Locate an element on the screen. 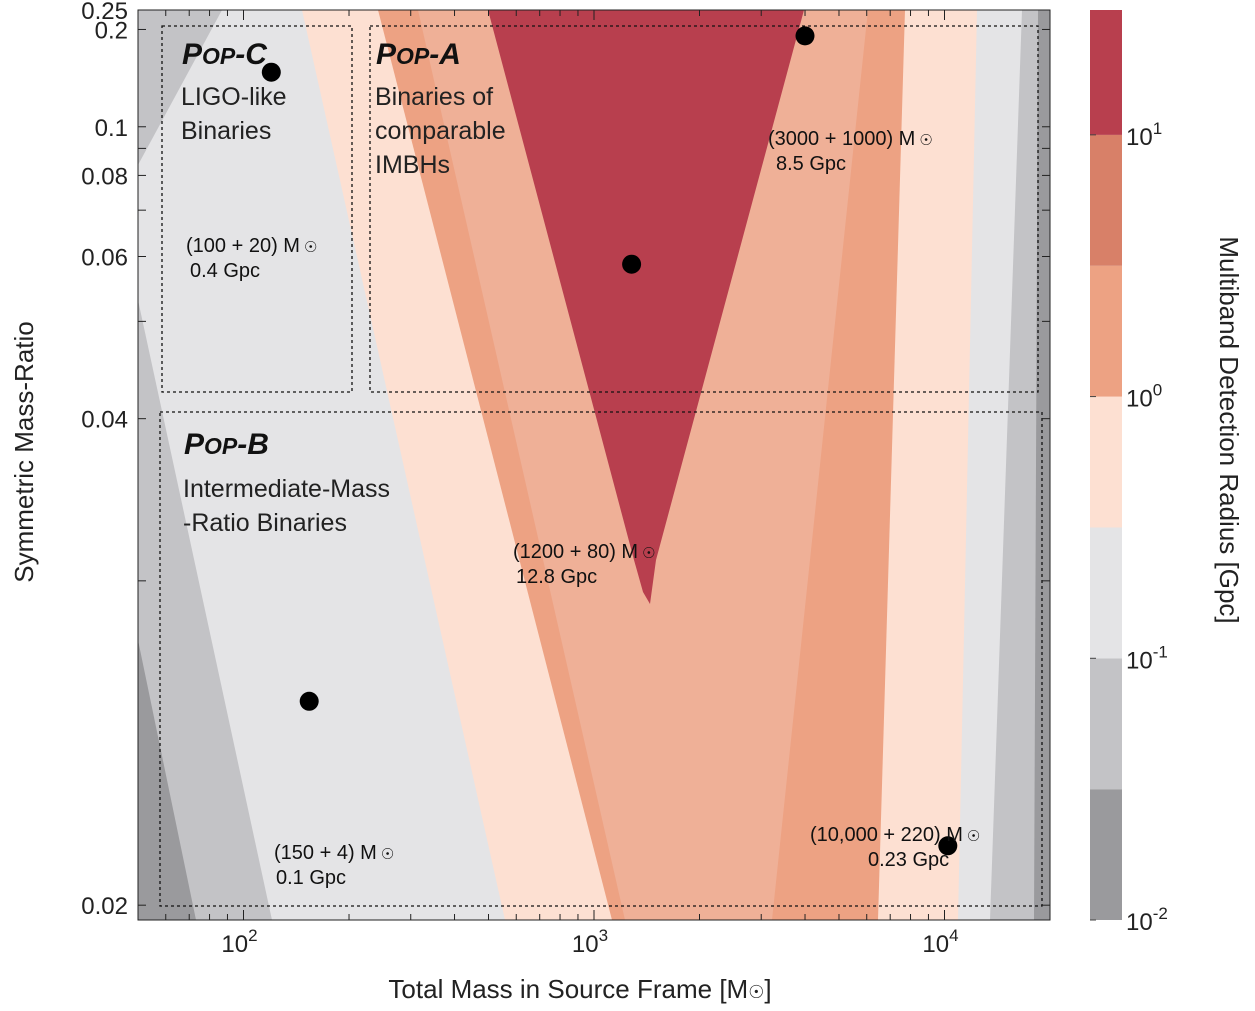 This screenshot has height=1011, width=1255. population-title: POP-A is located at coordinates (418, 54).